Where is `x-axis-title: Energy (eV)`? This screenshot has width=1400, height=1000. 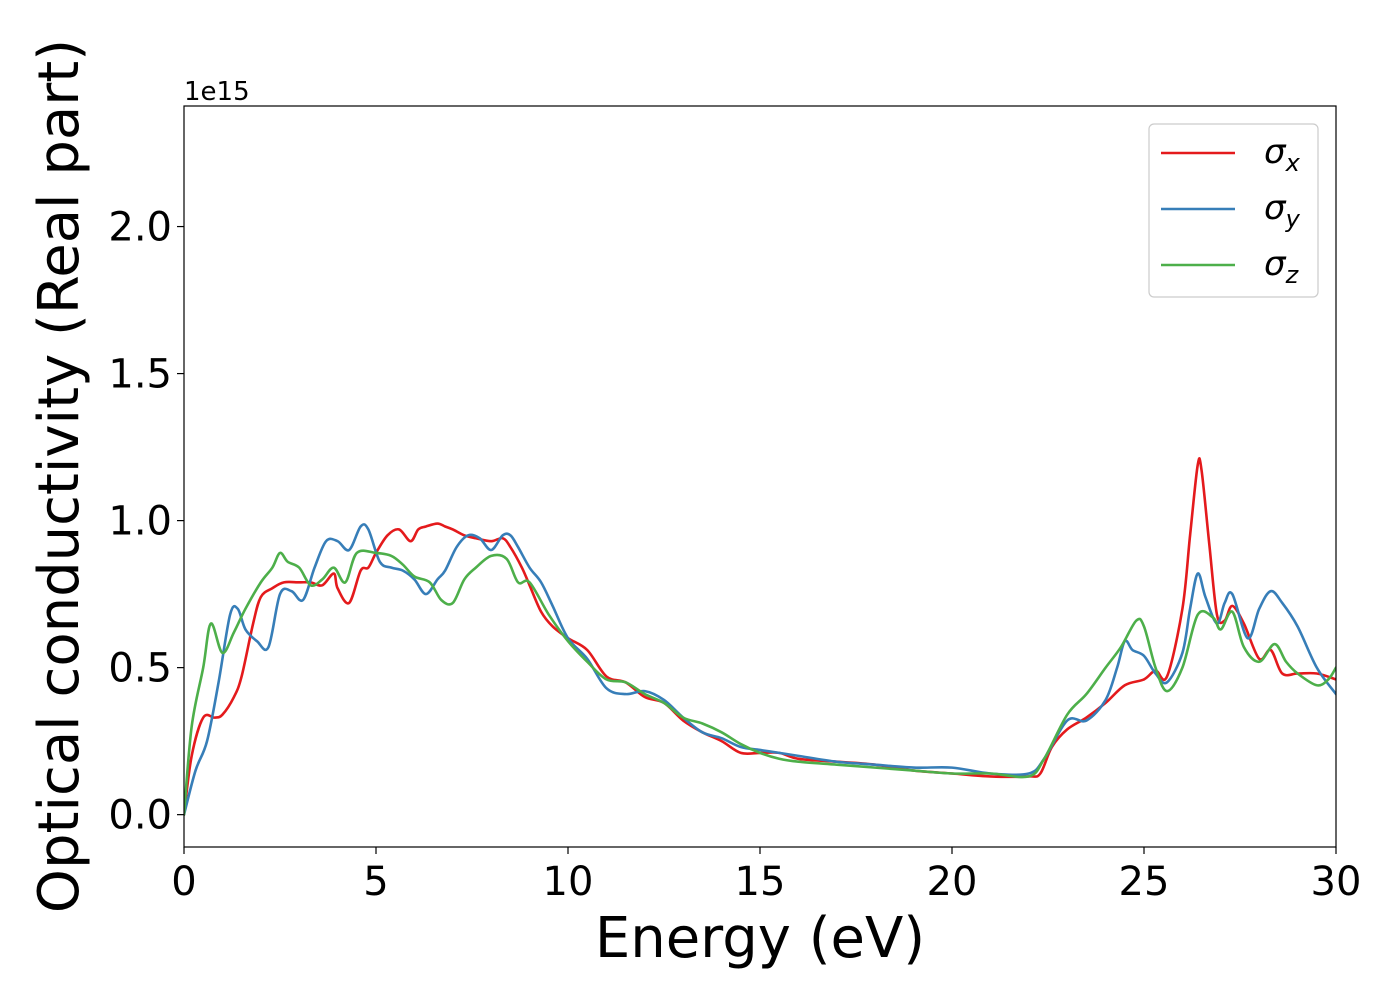 x-axis-title: Energy (eV) is located at coordinates (760, 938).